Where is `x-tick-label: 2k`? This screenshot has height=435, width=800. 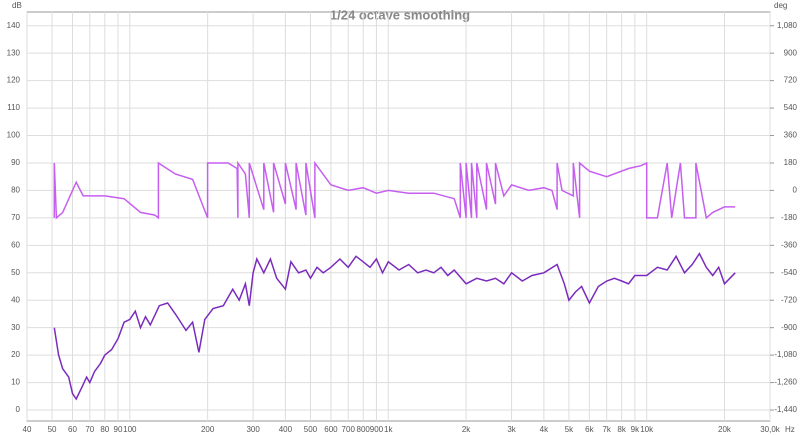
x-tick-label: 2k is located at coordinates (466, 429).